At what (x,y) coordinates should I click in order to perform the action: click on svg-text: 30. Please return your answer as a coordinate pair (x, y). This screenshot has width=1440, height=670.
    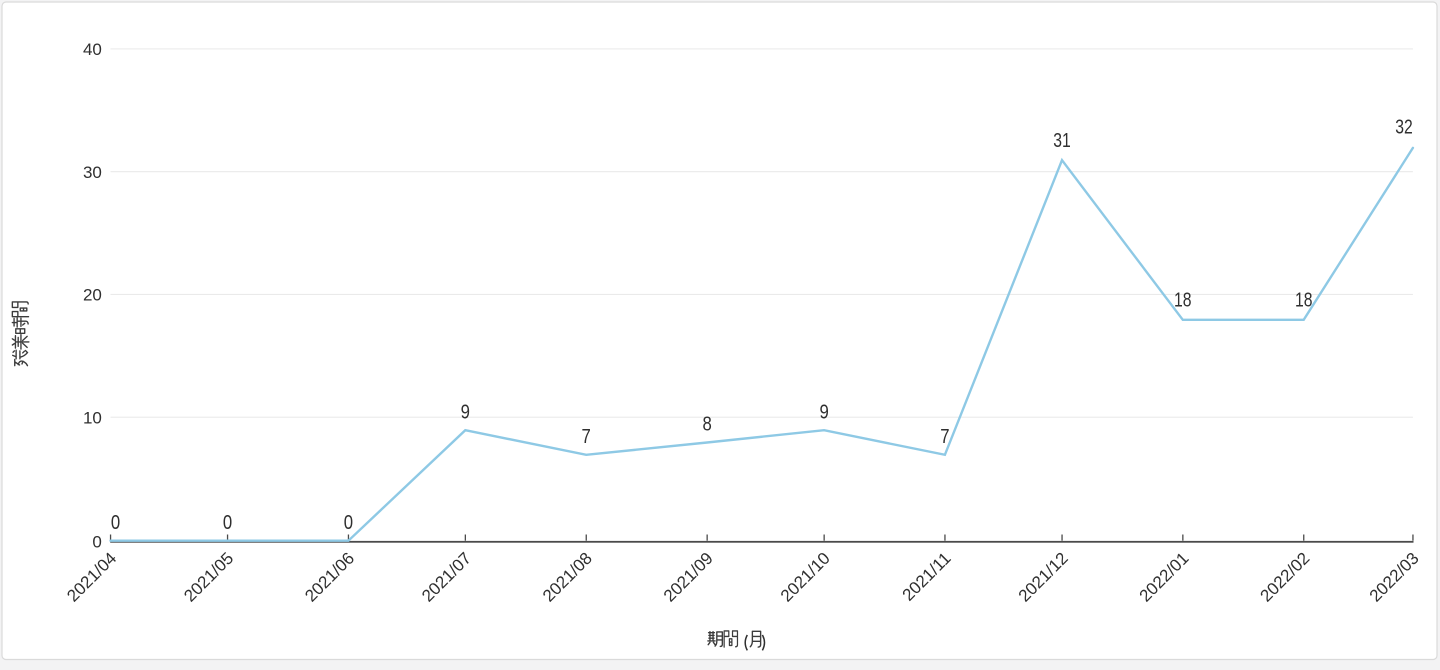
    Looking at the image, I should click on (92, 172).